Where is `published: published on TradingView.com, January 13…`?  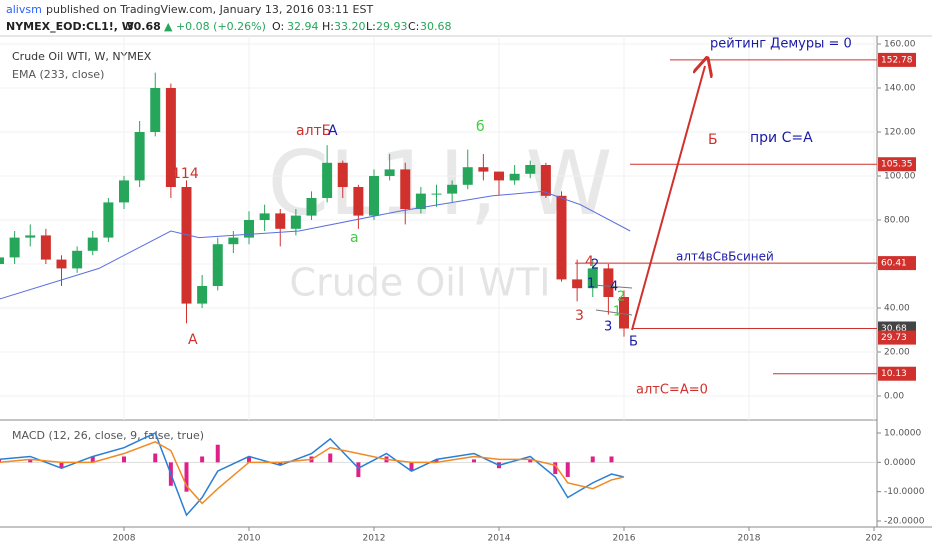 published: published on TradingView.com, January 13… is located at coordinates (209, 9).